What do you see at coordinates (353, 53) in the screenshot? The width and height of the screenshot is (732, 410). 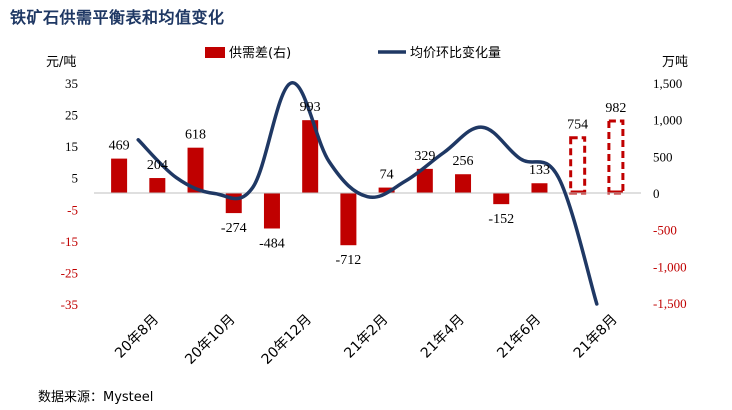 I see `legend: 供需差(右) 均价环比变化量` at bounding box center [353, 53].